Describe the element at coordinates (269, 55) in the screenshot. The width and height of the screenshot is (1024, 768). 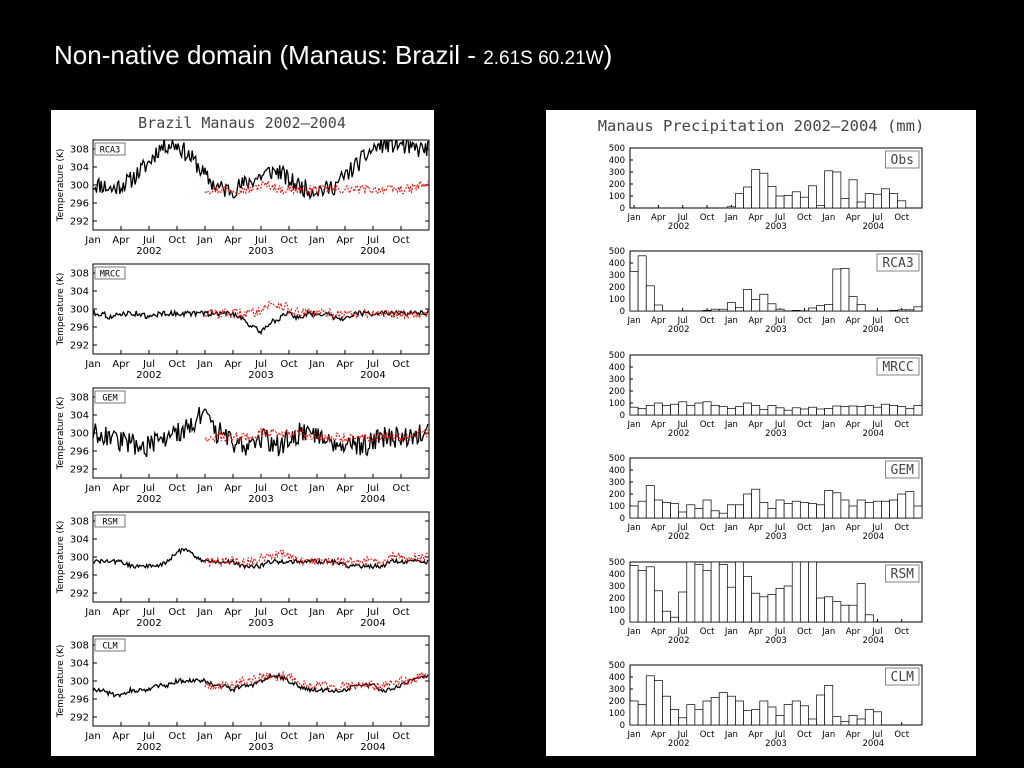
I see `title-main: Non-native domain (Manaus: Brazil -` at that location.